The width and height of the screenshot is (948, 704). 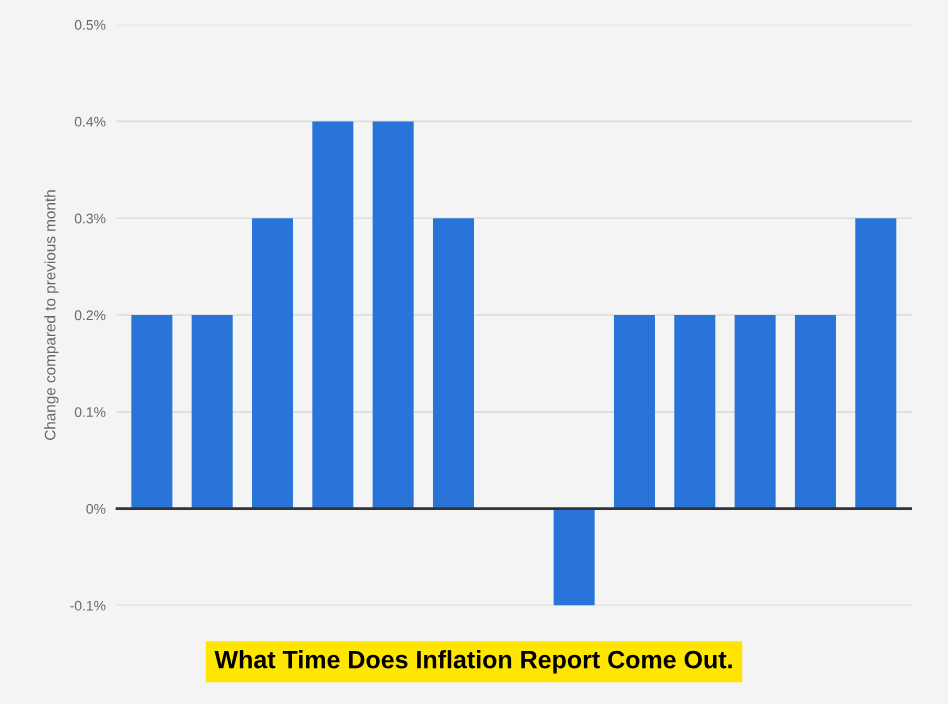 I want to click on text: What Time Does Inflation Report Come Out., so click(x=473, y=662).